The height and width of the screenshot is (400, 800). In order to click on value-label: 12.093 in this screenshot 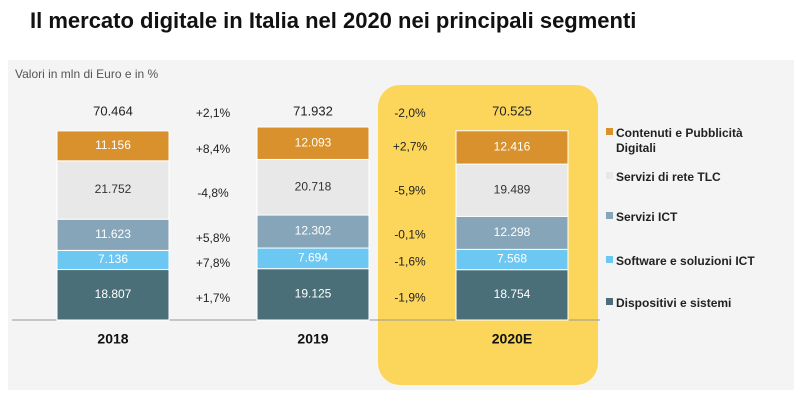, I will do `click(313, 142)`.